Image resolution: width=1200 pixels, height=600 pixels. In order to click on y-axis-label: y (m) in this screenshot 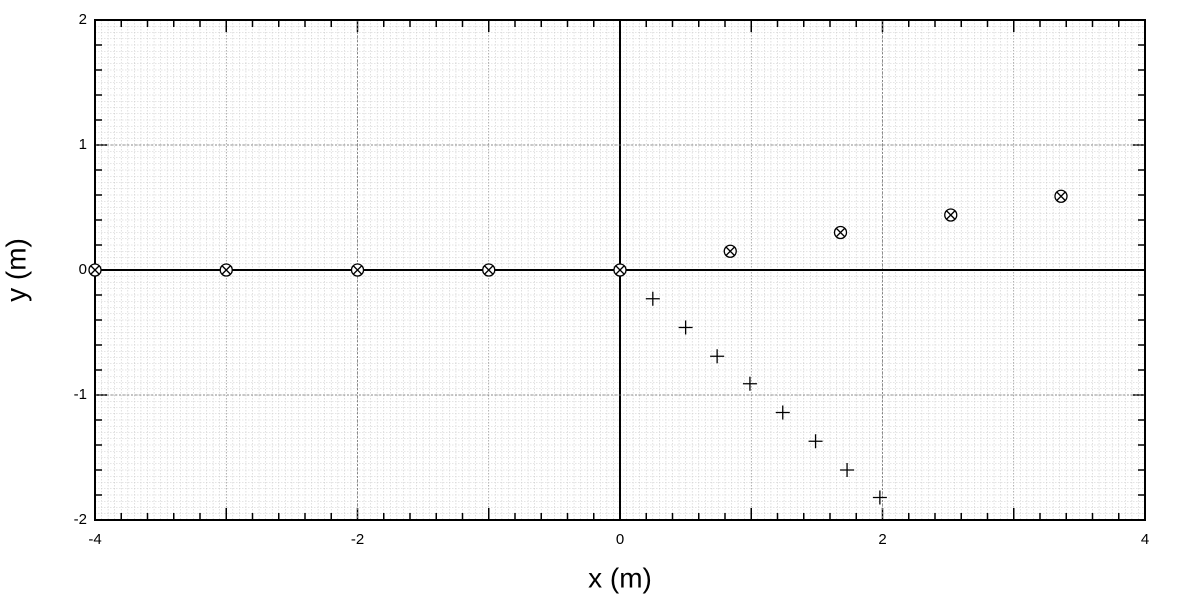, I will do `click(15, 270)`.